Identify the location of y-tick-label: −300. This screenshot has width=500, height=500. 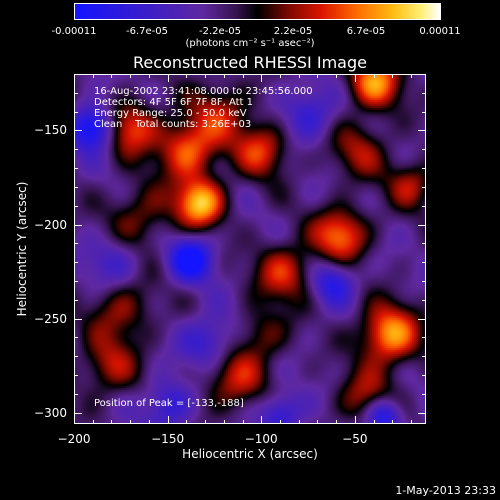
(50, 412).